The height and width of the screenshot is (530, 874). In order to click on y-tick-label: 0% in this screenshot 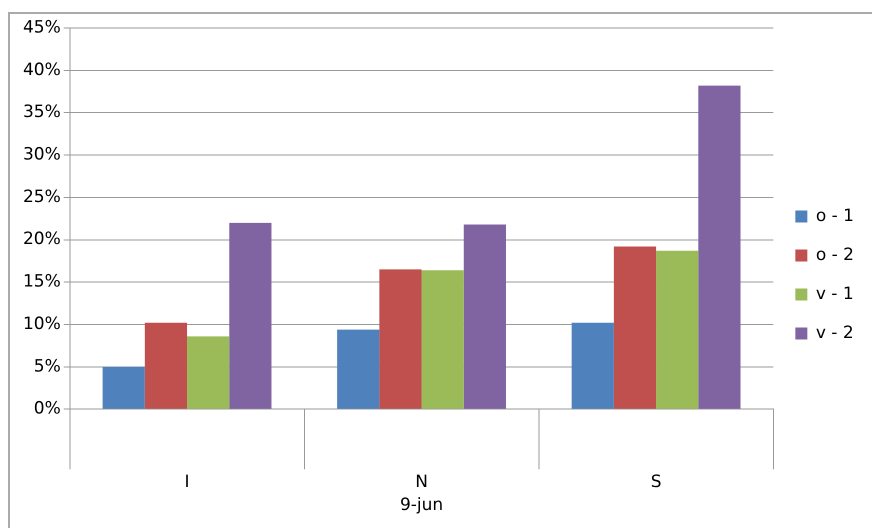, I will do `click(47, 408)`.